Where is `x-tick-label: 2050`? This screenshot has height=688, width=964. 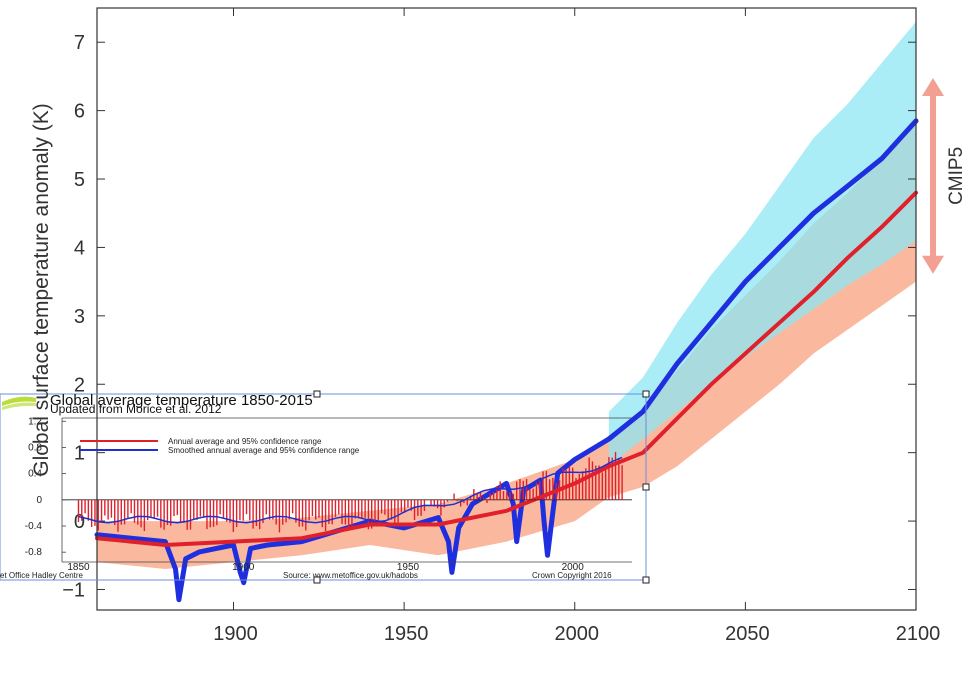 x-tick-label: 2050 is located at coordinates (747, 634).